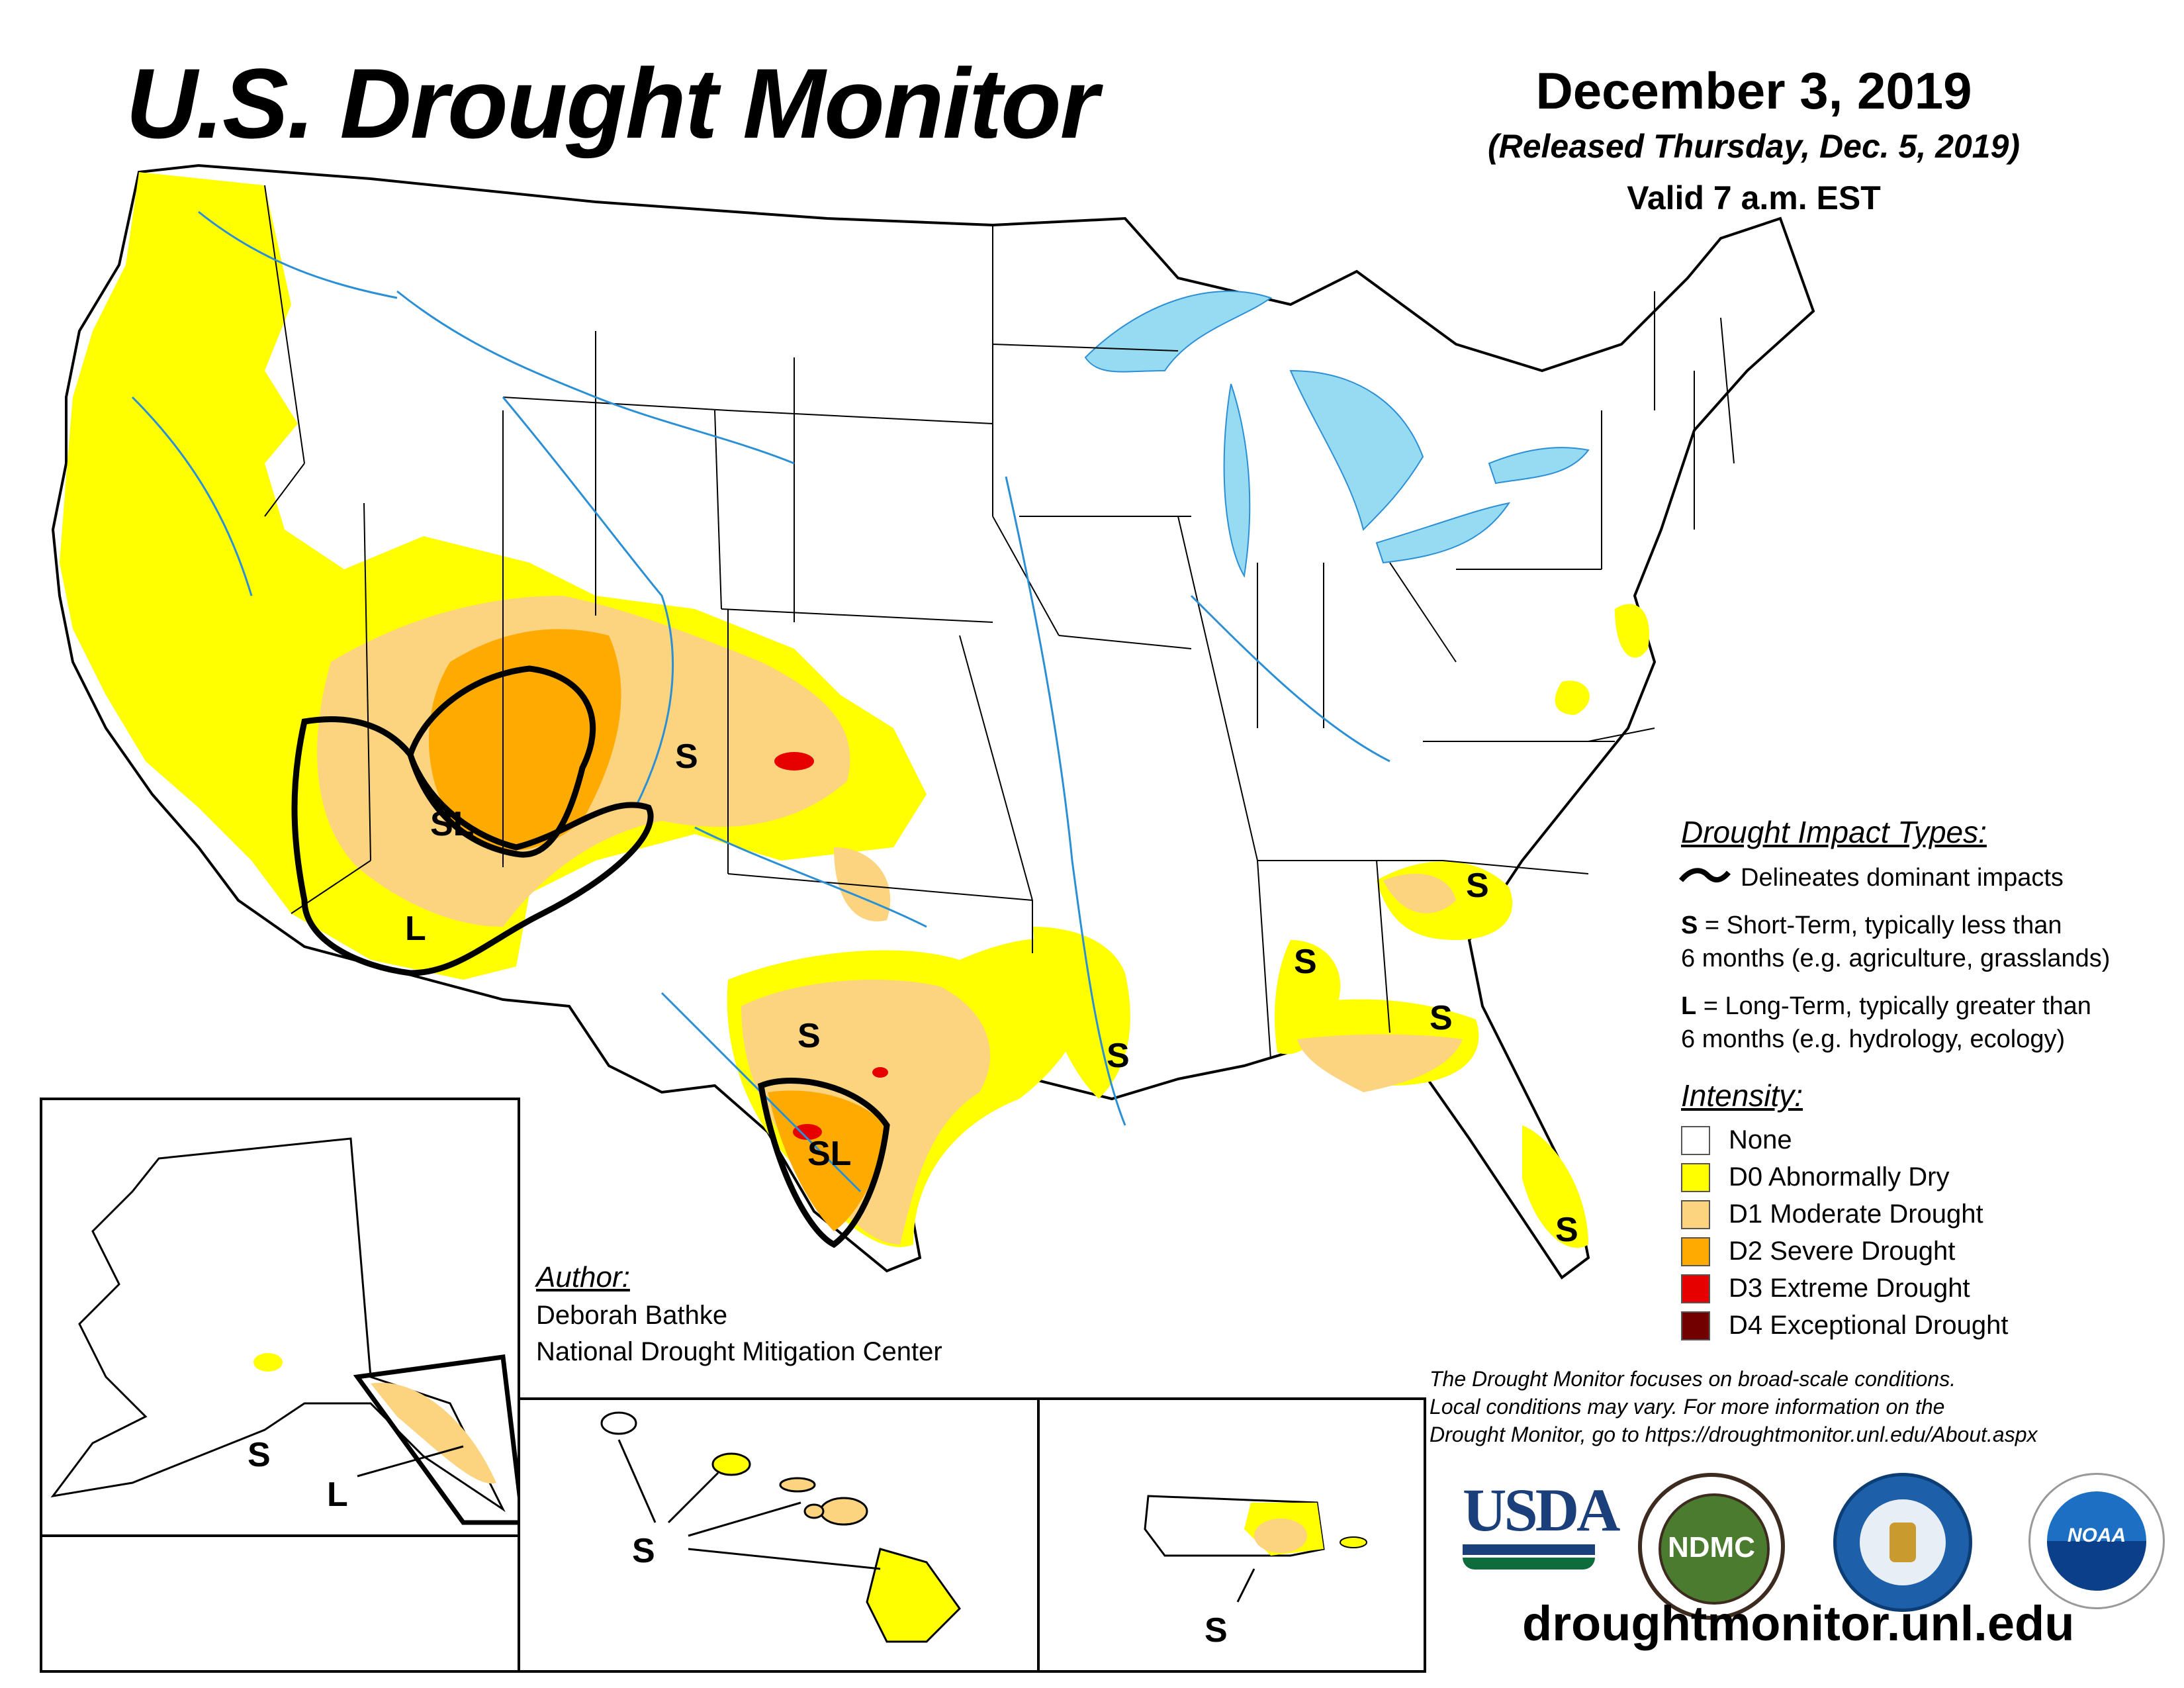 The height and width of the screenshot is (1688, 2184). What do you see at coordinates (1689, 1006) in the screenshot?
I see `long-term-prefix: L` at bounding box center [1689, 1006].